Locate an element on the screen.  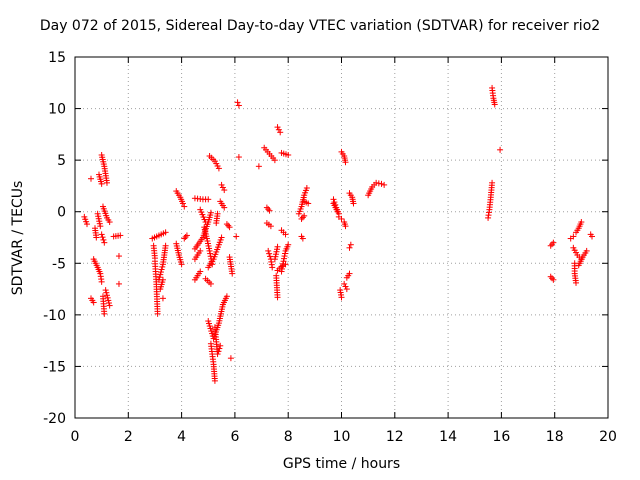
y-tick-label: 0 is located at coordinates (61, 213).